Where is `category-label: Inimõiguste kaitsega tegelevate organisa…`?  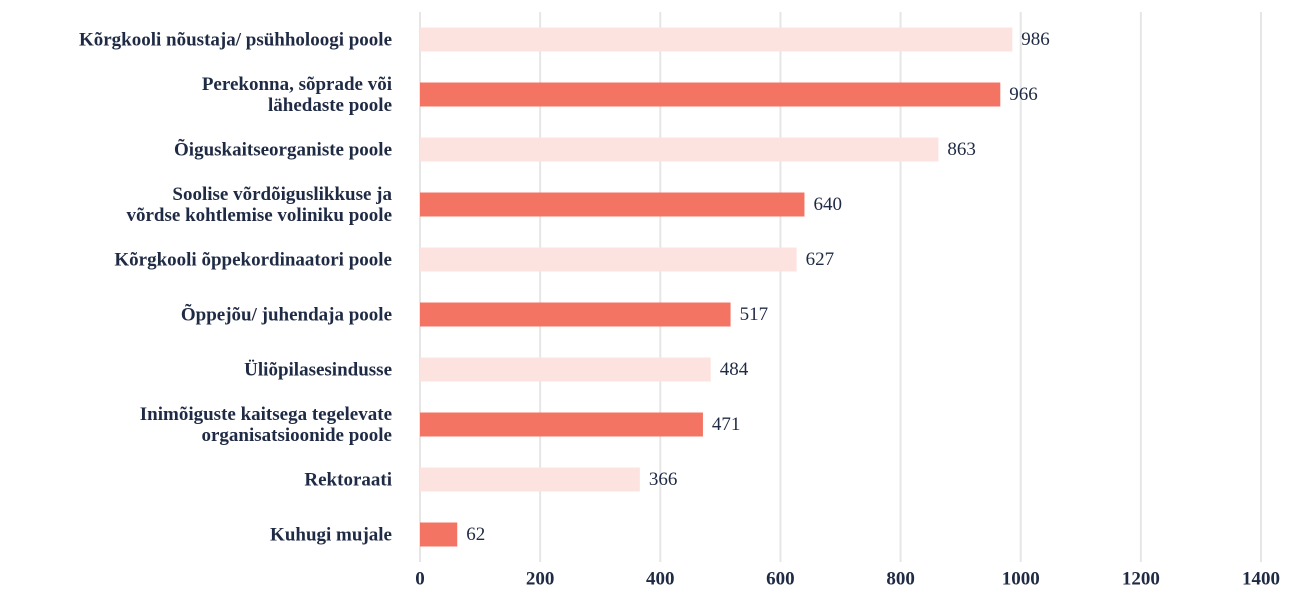
category-label: Inimõiguste kaitsega tegelevate organisa… is located at coordinates (265, 424).